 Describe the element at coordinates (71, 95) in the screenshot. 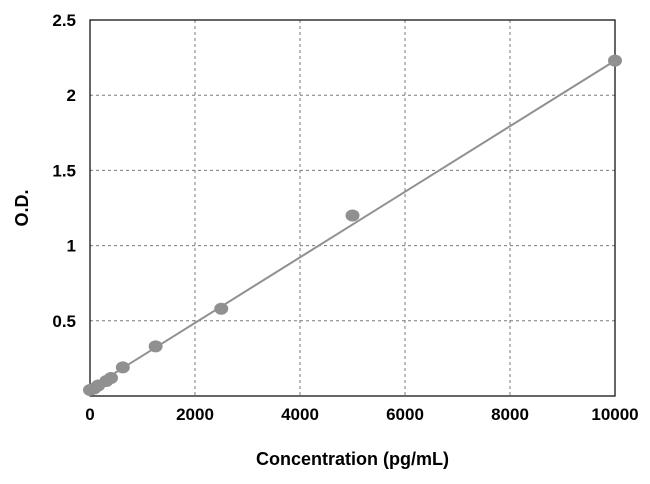

I see `y-tick-label: 2` at that location.